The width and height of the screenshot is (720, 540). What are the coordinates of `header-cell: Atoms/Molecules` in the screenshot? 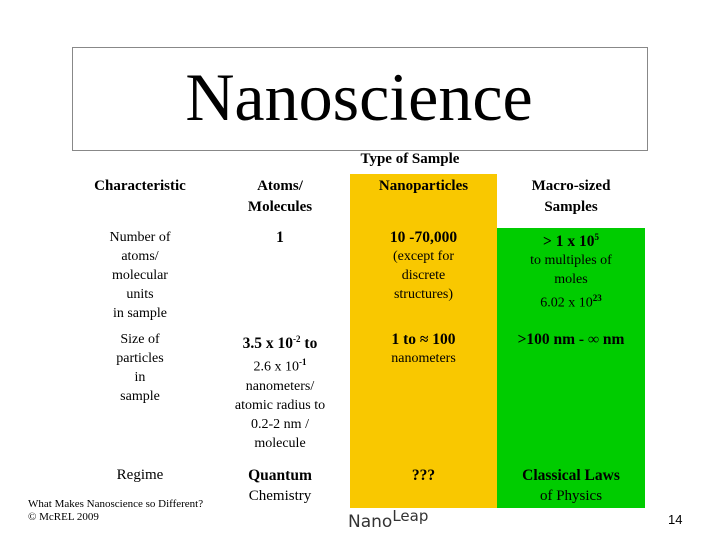 It's located at (280, 197).